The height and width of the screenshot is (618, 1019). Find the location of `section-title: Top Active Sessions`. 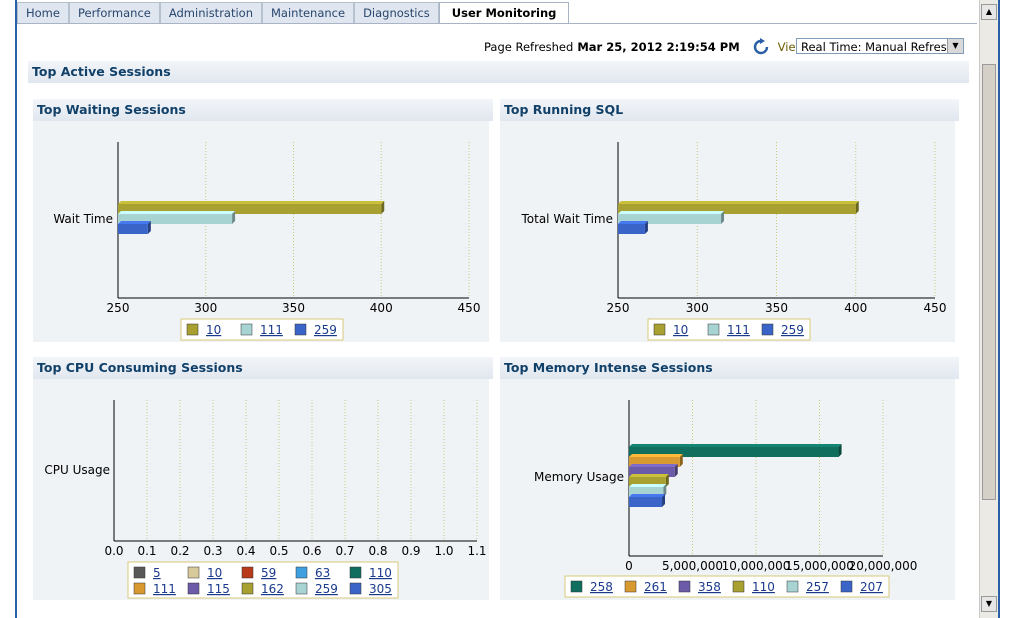

section-title: Top Active Sessions is located at coordinates (498, 72).